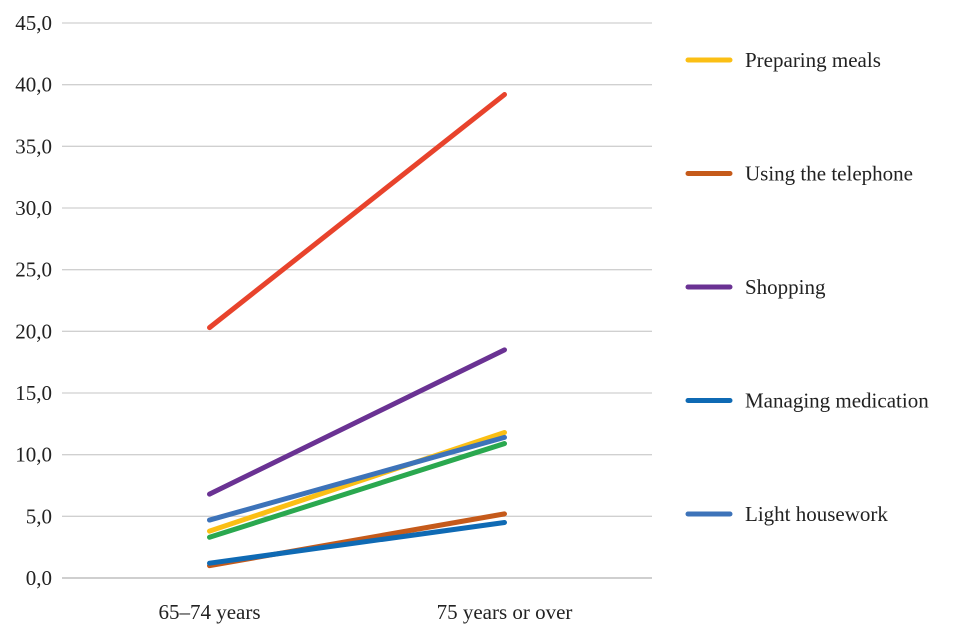 This screenshot has width=957, height=626. What do you see at coordinates (505, 612) in the screenshot?
I see `x-tick-label: 75 years or over` at bounding box center [505, 612].